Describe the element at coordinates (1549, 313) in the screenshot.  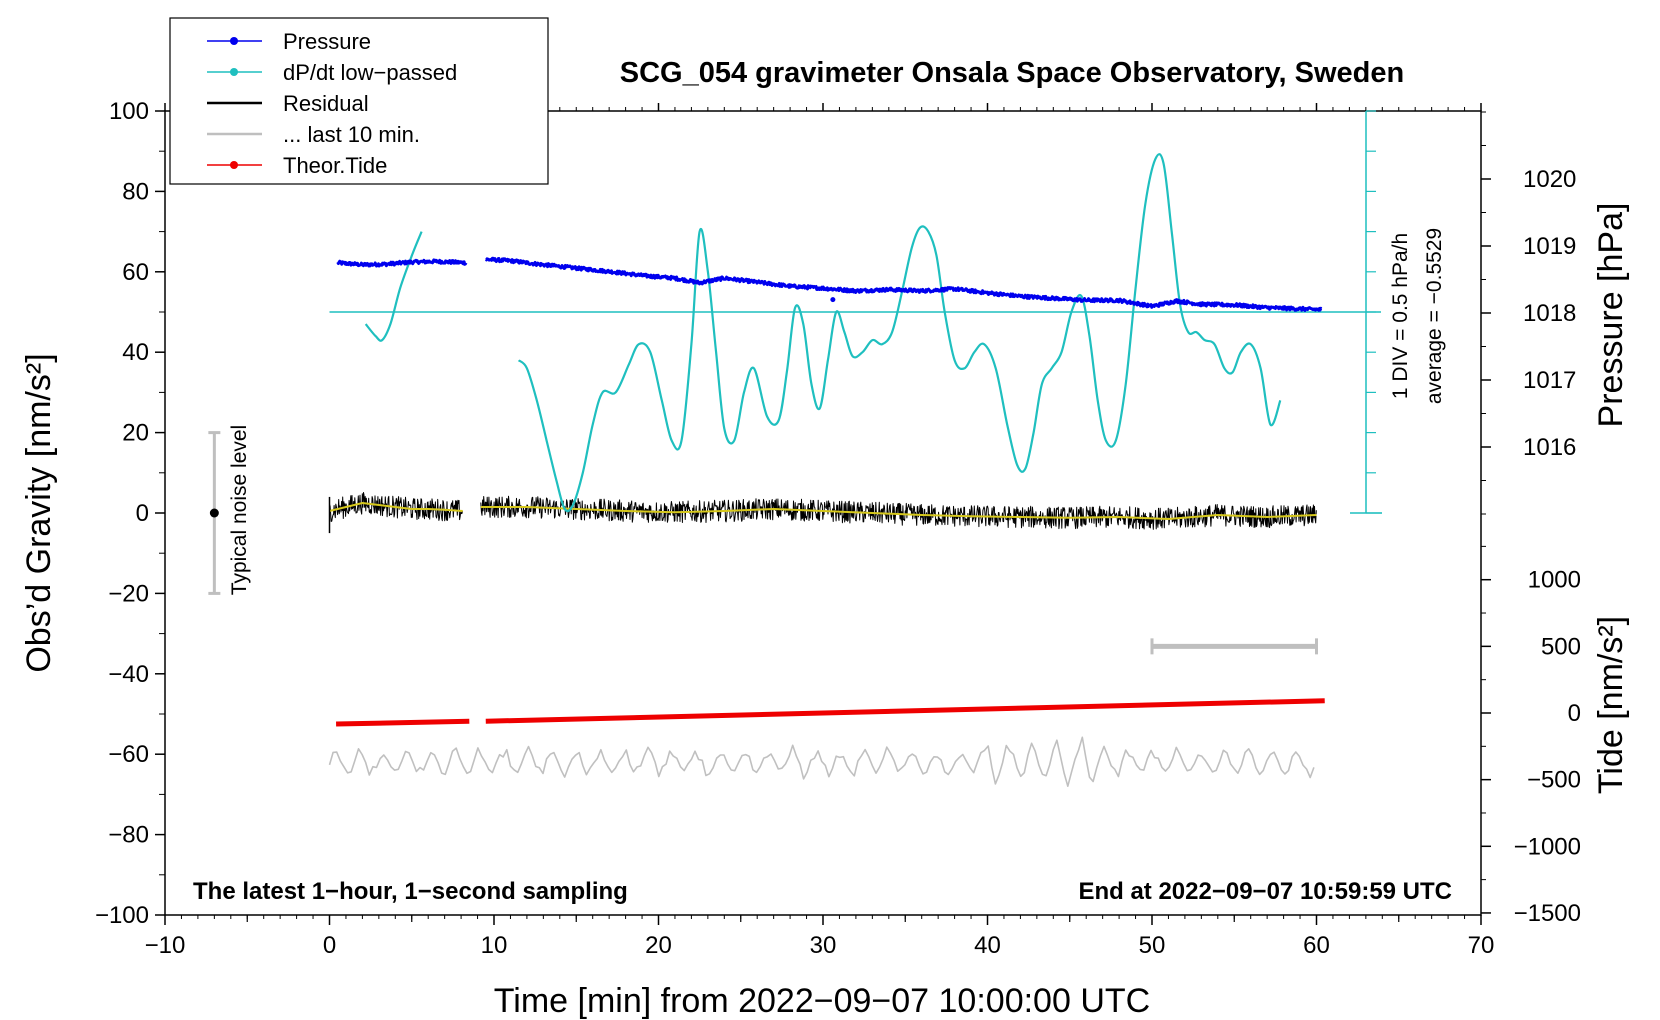
I see `pressure-tick-label: 1018` at that location.